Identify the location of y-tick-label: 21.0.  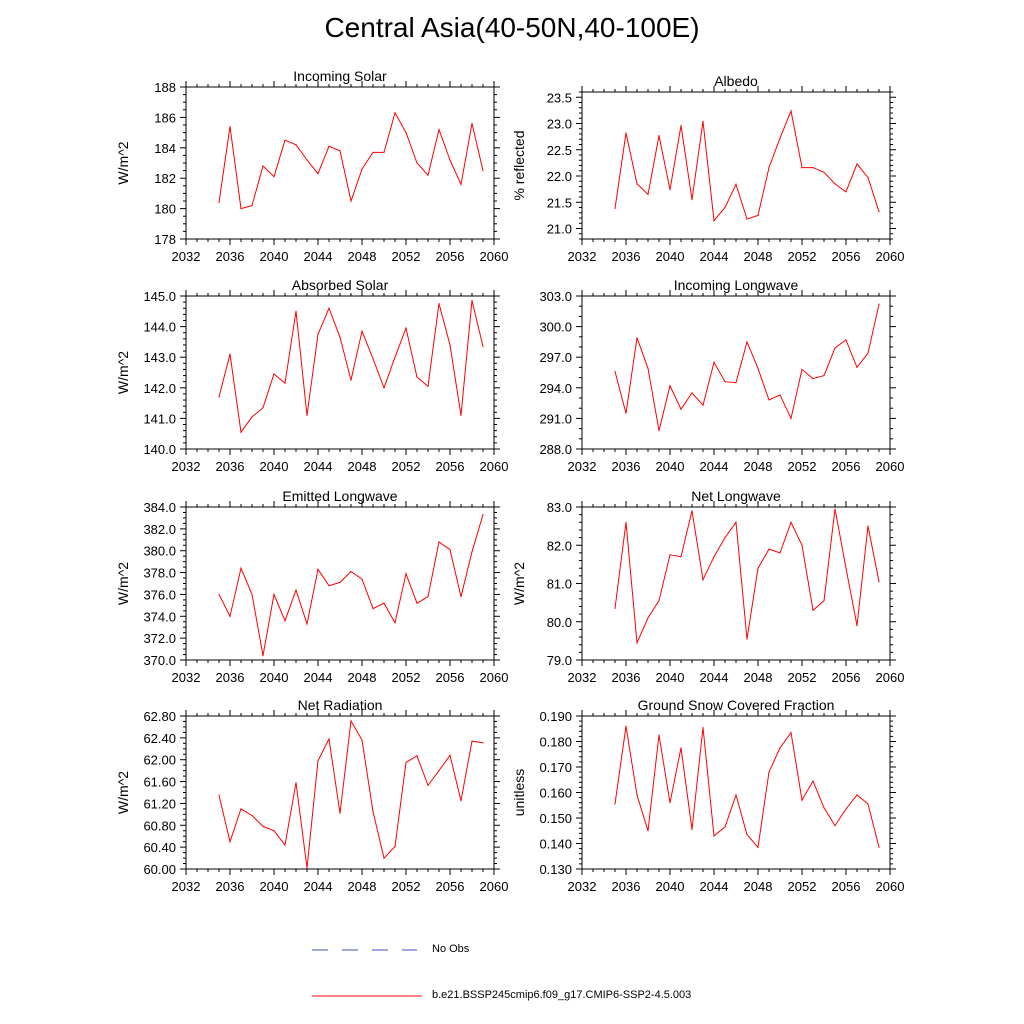
(559, 229).